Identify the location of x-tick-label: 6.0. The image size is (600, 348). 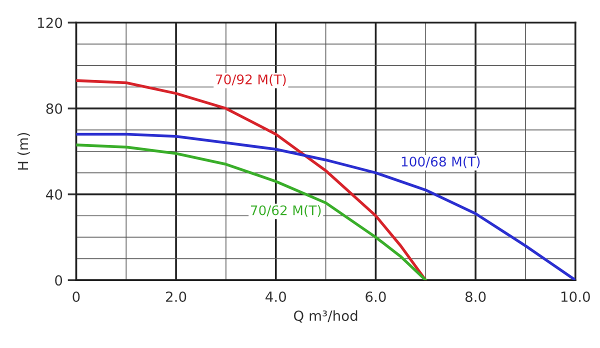
(376, 296).